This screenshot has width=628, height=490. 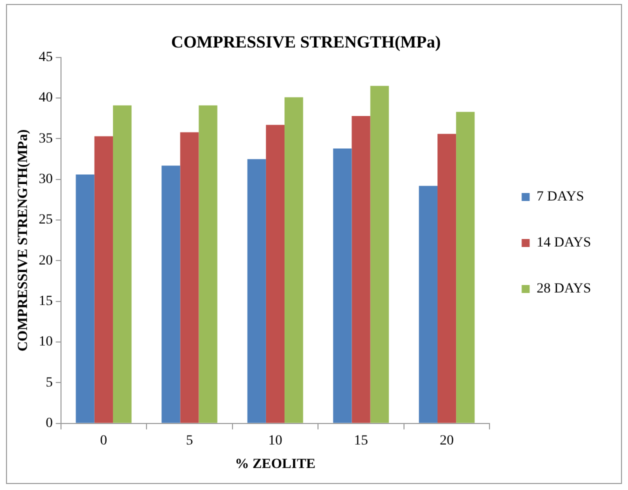 What do you see at coordinates (564, 243) in the screenshot?
I see `legend-label: 14 DAYS` at bounding box center [564, 243].